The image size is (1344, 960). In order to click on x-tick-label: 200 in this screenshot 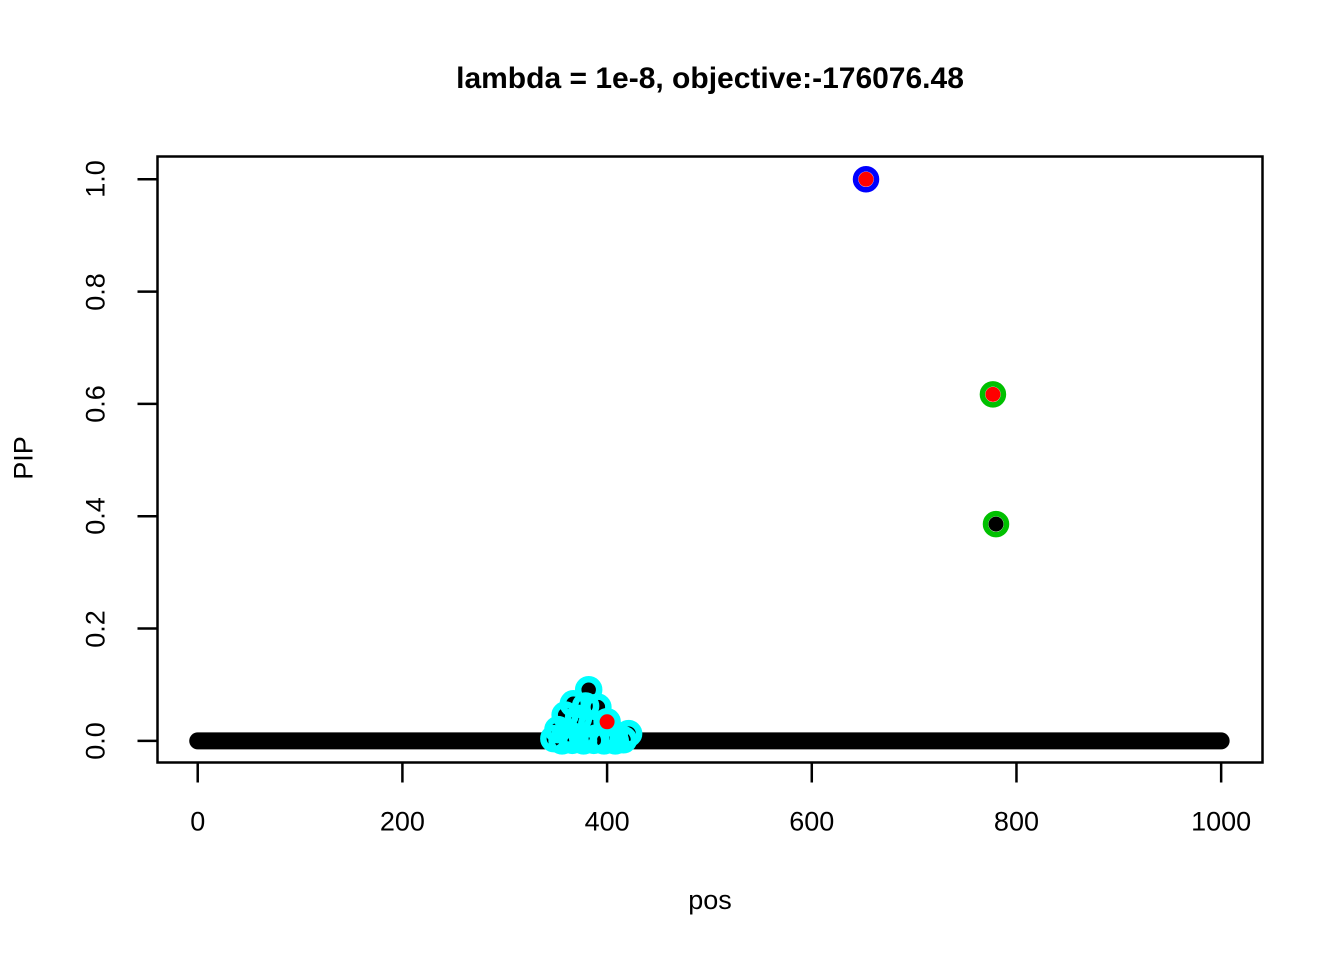, I will do `click(402, 821)`.